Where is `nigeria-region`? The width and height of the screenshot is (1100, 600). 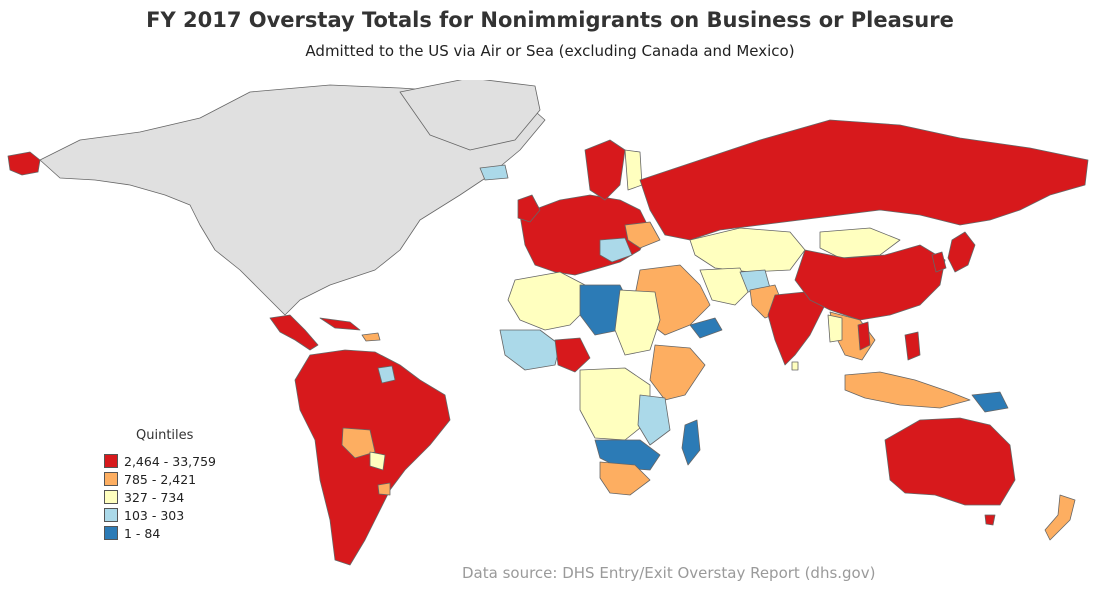
nigeria-region is located at coordinates (572, 355).